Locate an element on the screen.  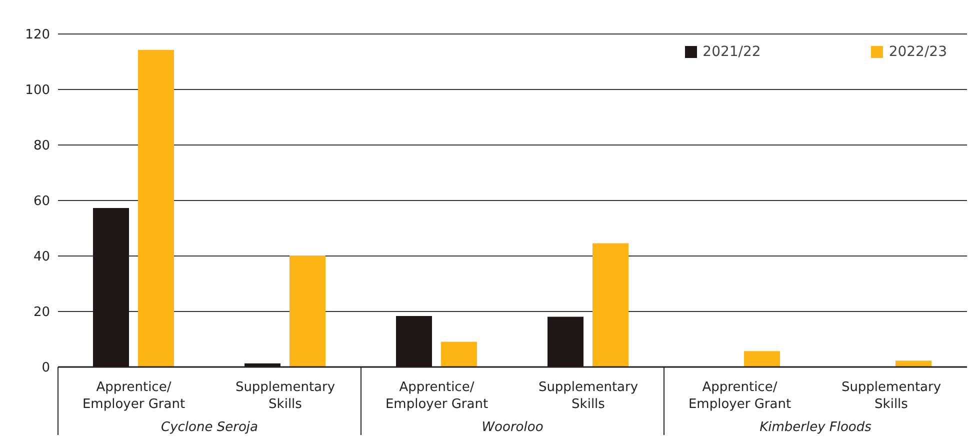
y-tick-label: 120 is located at coordinates (37, 35).